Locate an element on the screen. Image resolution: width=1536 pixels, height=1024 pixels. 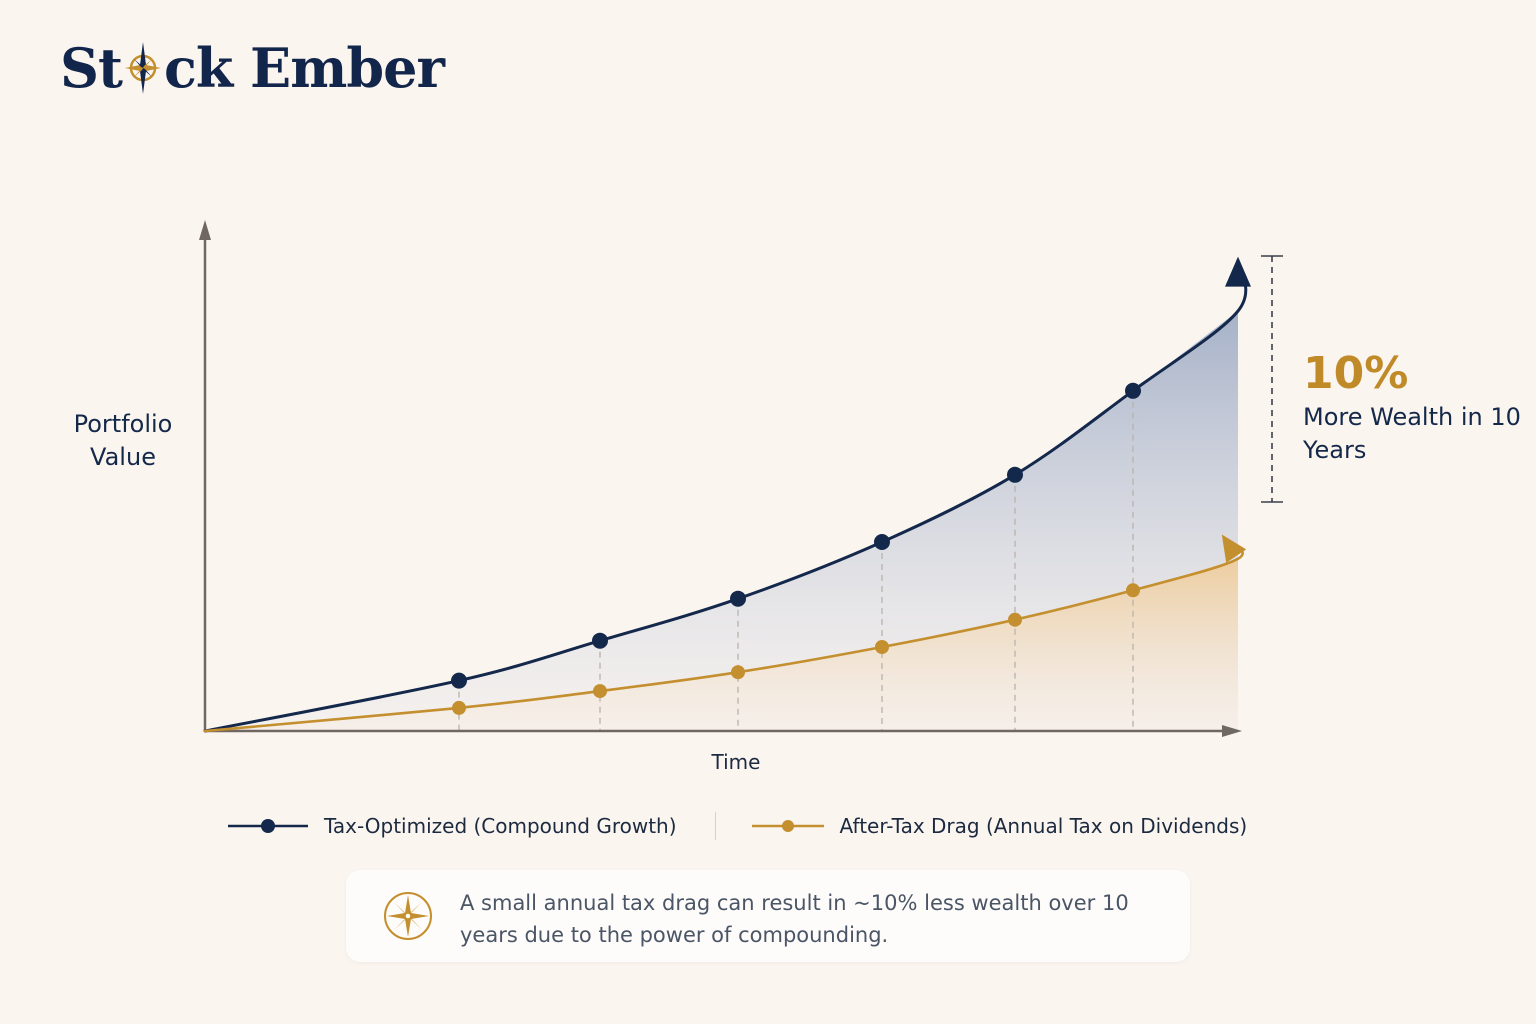
wealth-difference-value: 10% is located at coordinates (1356, 373).